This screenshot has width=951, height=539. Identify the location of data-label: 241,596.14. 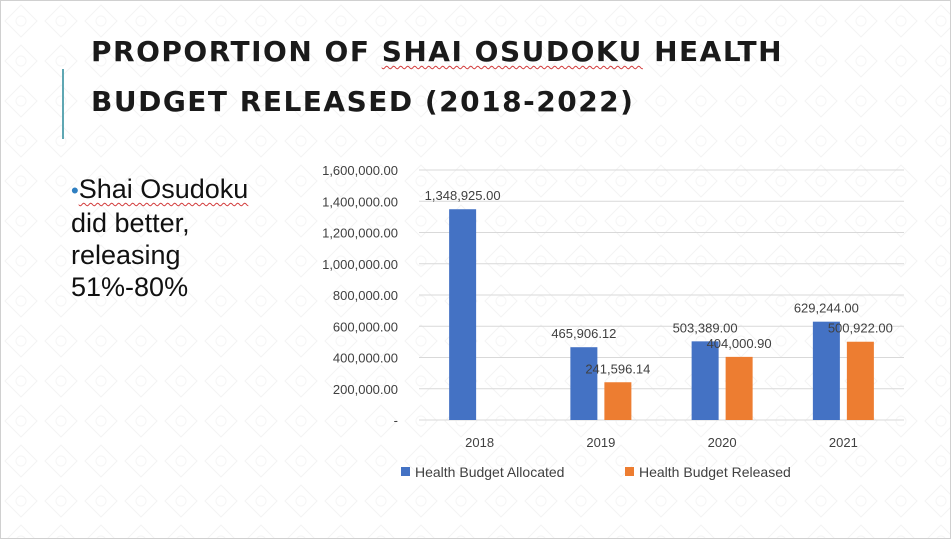
(617, 368).